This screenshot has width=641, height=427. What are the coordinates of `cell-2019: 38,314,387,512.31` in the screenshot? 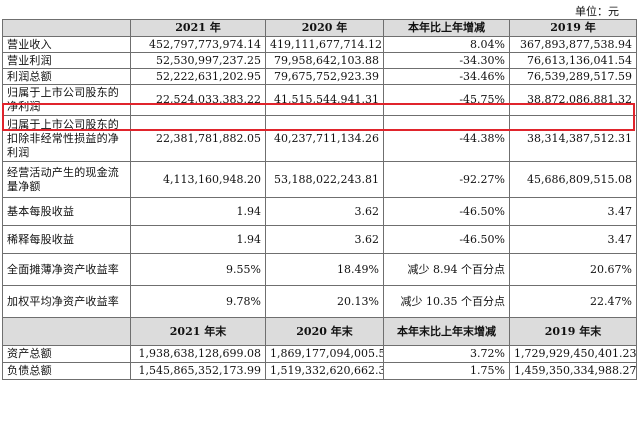 It's located at (573, 138).